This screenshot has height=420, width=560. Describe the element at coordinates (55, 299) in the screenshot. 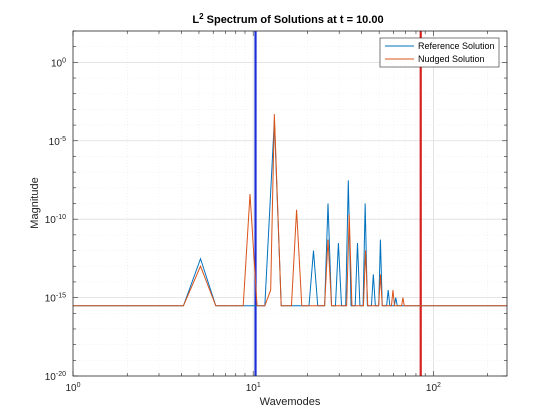

I see `y-tick-label: 10⁻¹⁵` at that location.